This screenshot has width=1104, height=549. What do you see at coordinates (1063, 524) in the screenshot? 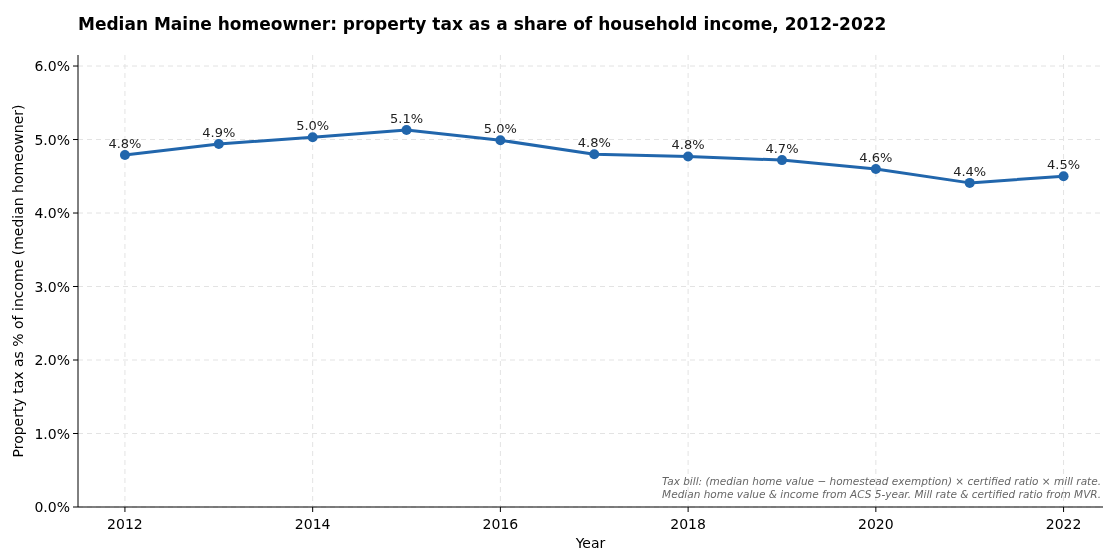
I see `x-tick-label: 2022` at bounding box center [1063, 524].